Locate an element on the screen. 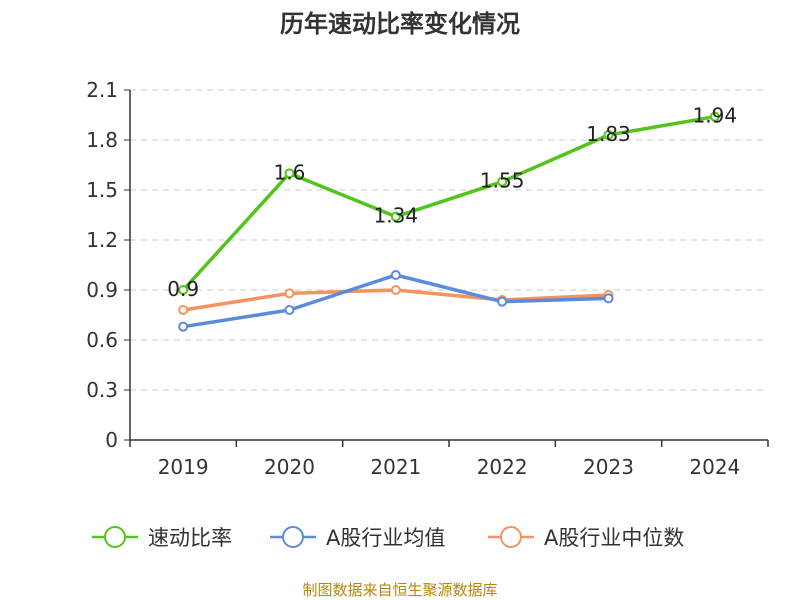 The image size is (800, 600). y-tick-label: 0 is located at coordinates (111, 440).